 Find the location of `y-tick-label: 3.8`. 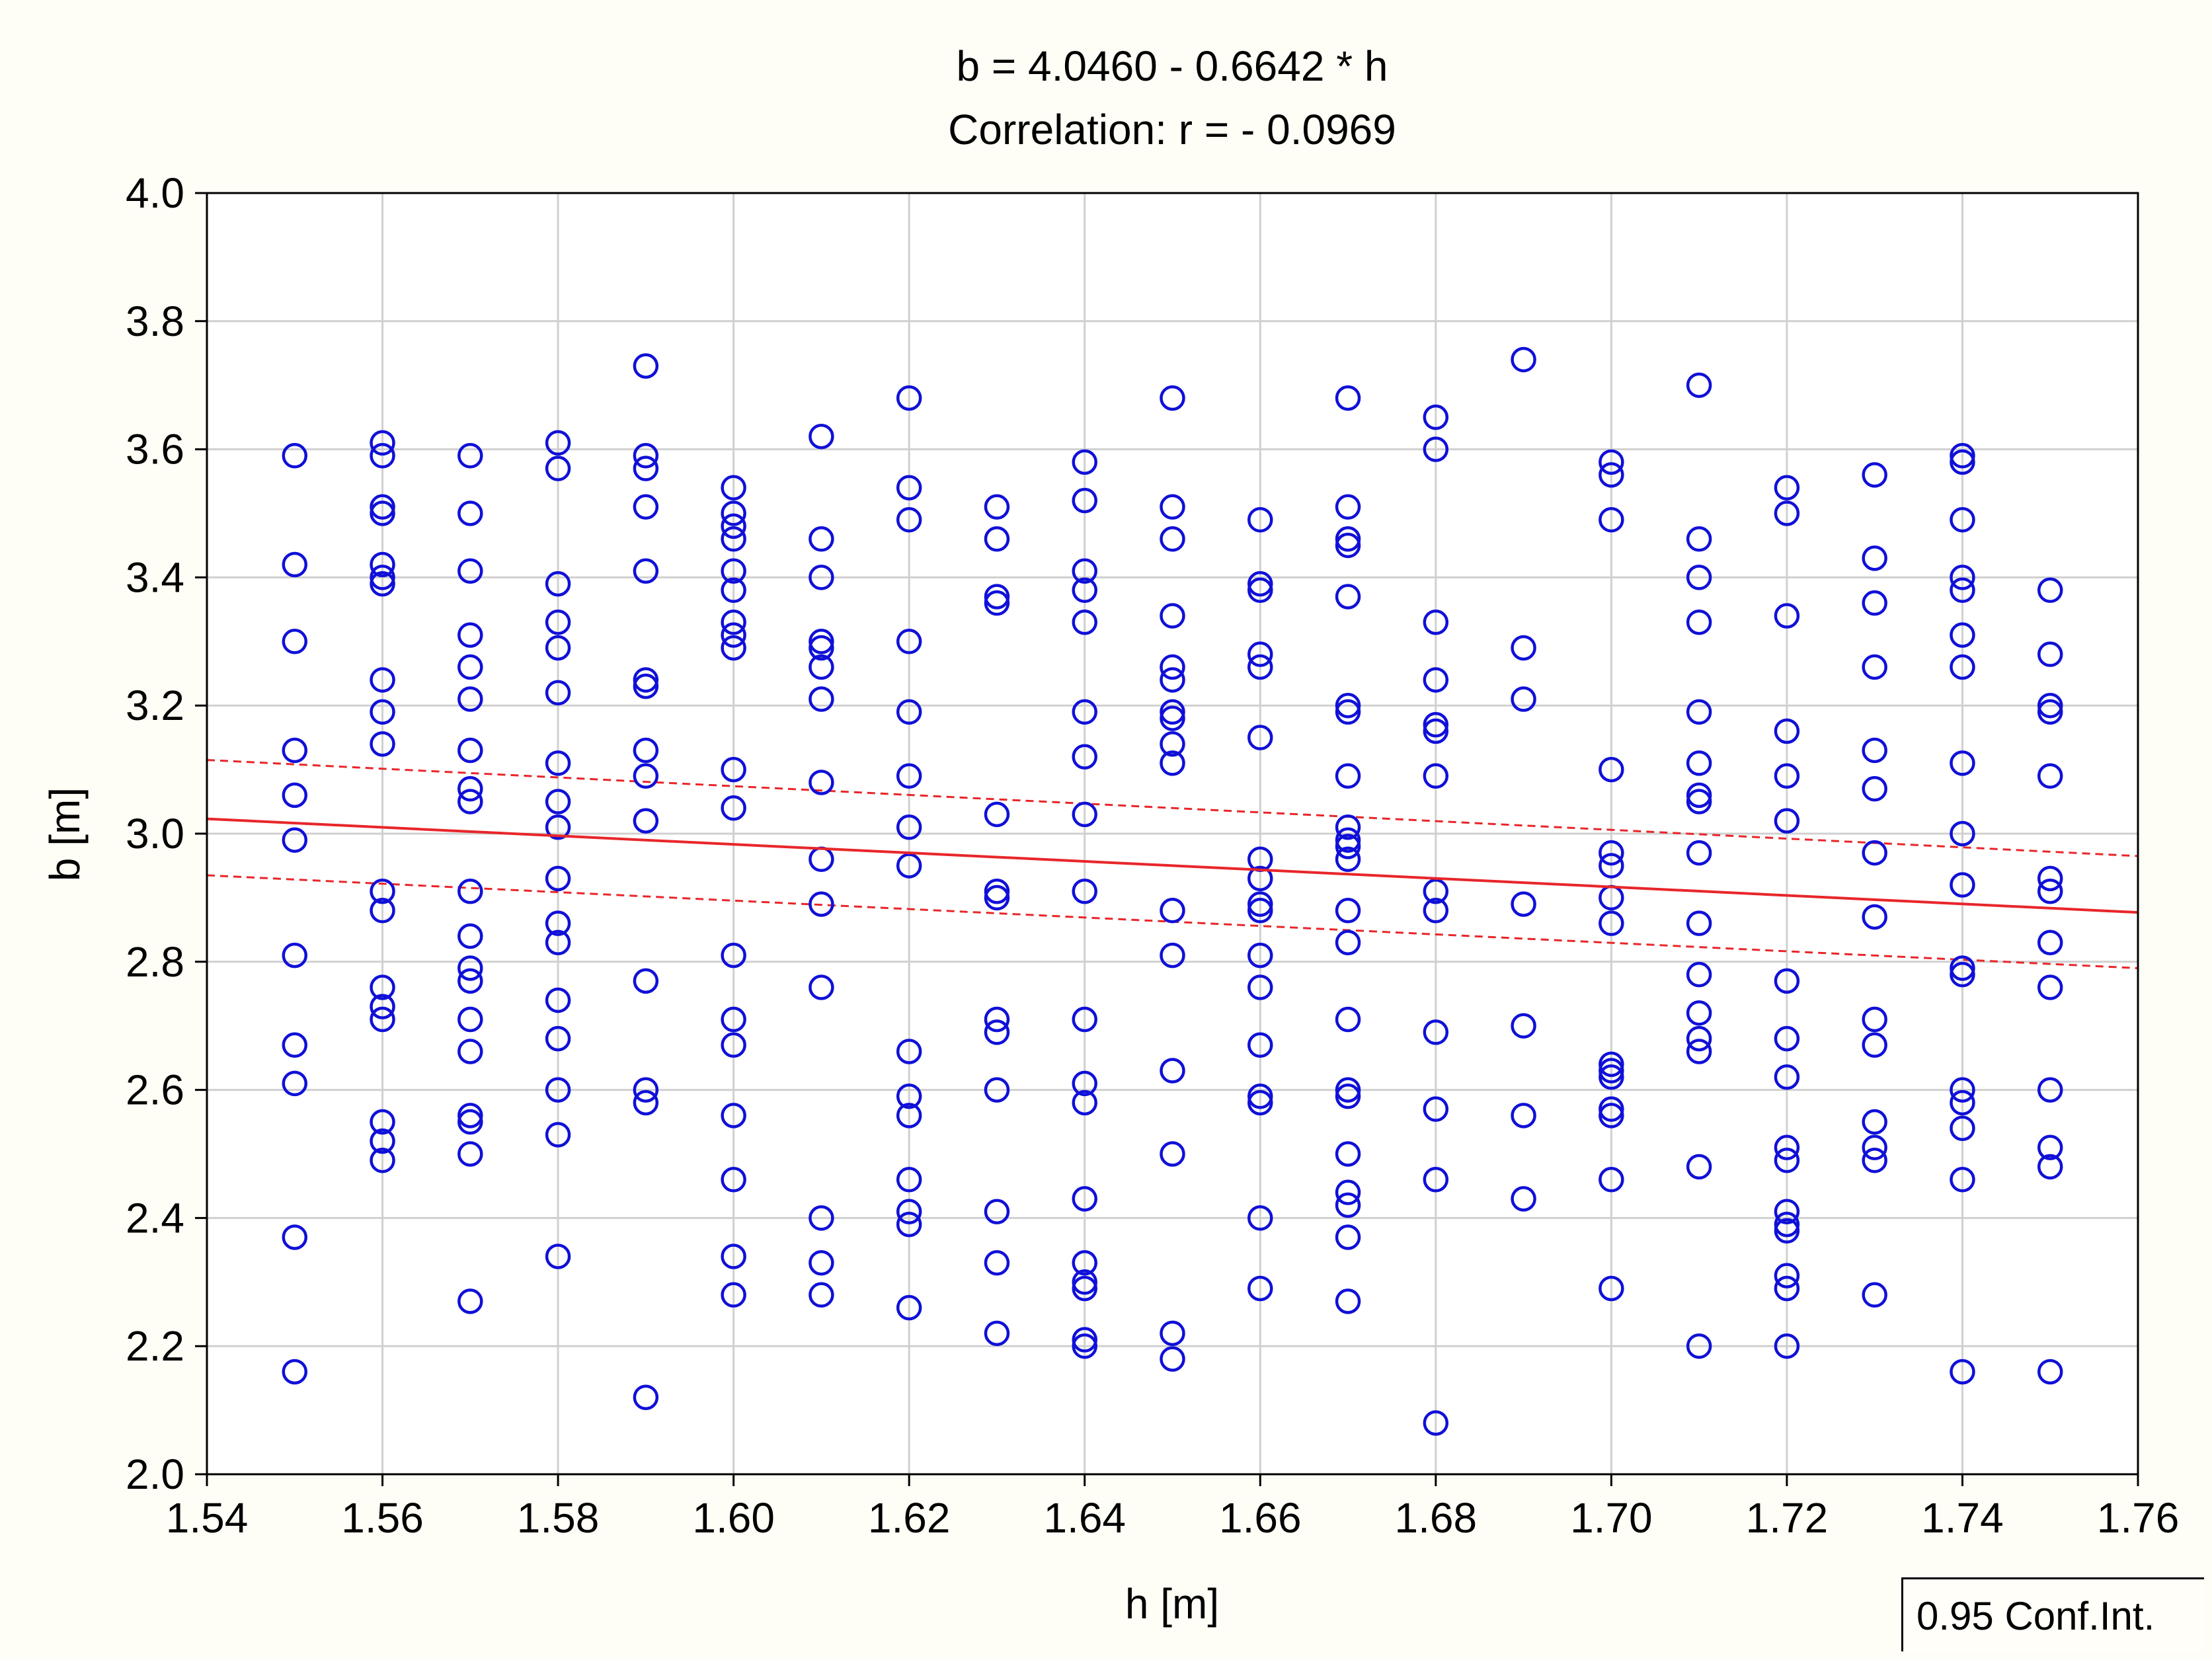

y-tick-label: 3.8 is located at coordinates (155, 321).